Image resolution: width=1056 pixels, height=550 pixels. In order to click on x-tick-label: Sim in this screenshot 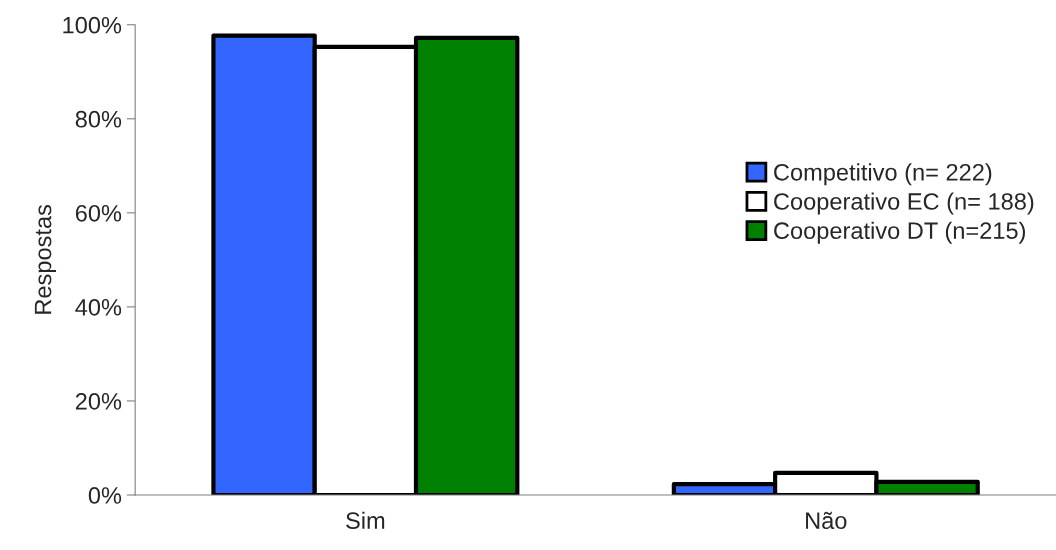, I will do `click(365, 520)`.